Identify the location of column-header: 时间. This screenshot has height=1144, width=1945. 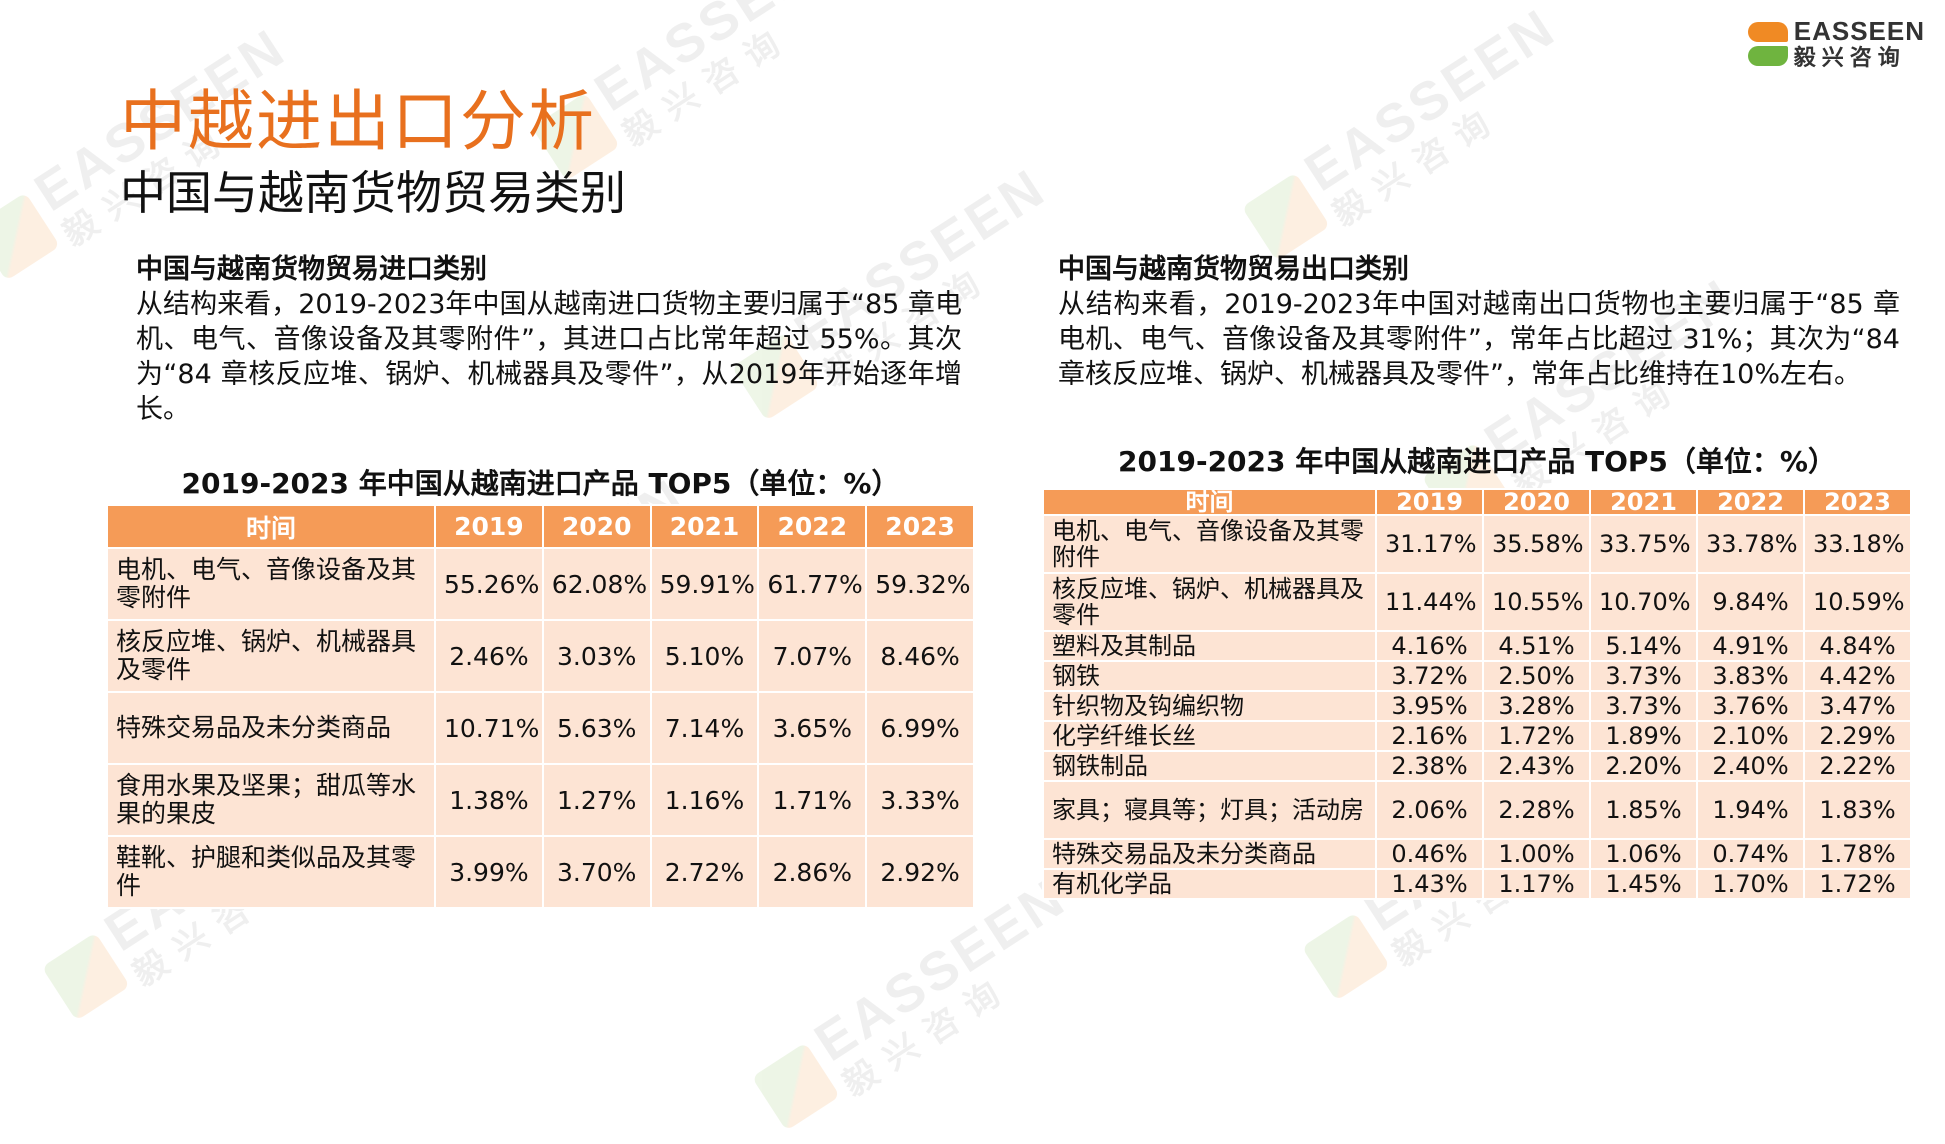
(271, 526).